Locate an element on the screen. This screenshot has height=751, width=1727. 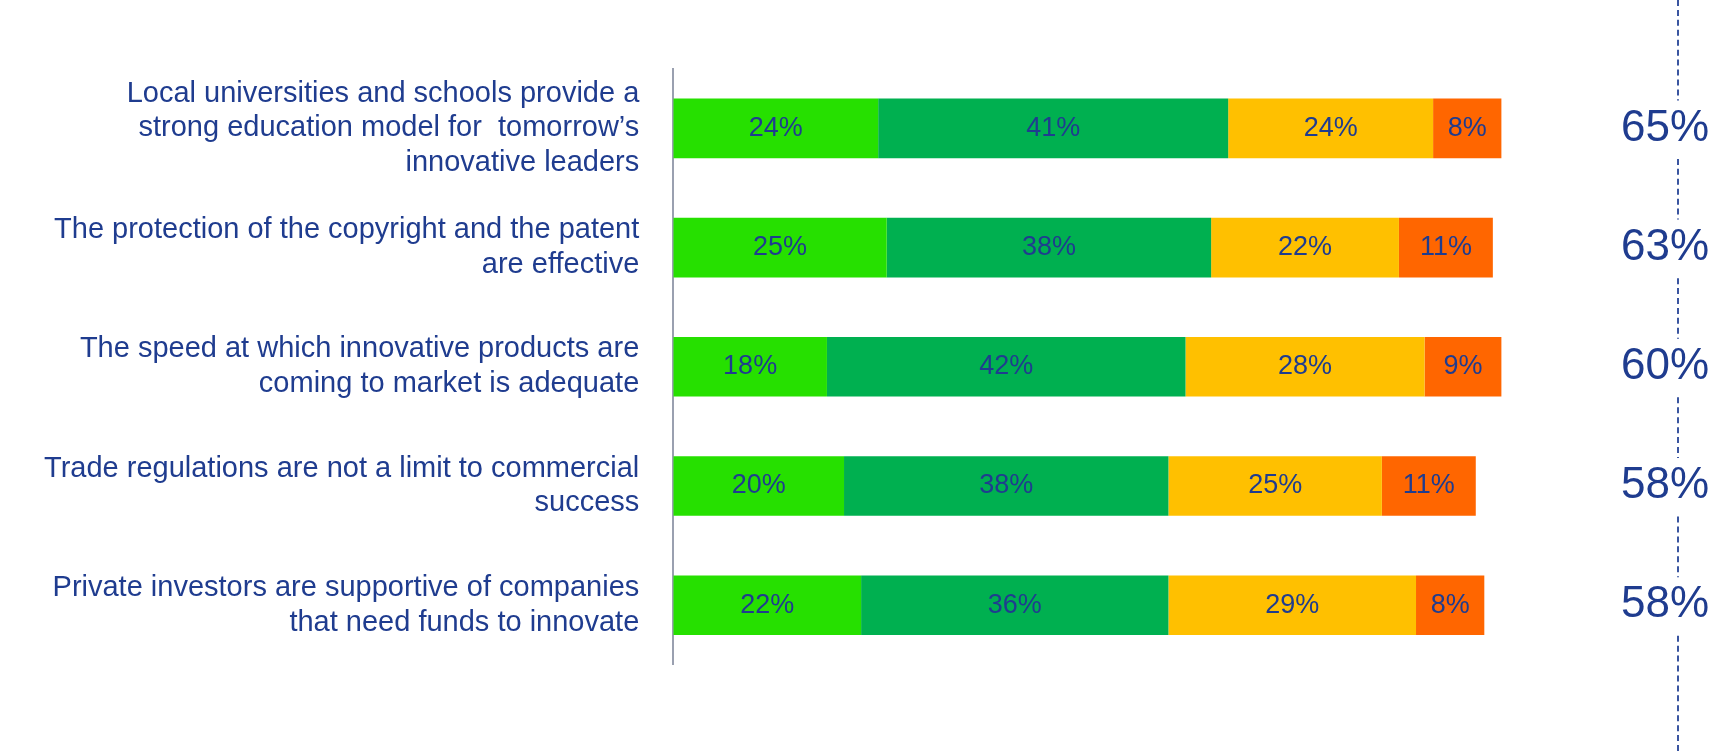
y-tick-label: Trade regulations are not a limit to commercial success is located at coordinates (342, 484).